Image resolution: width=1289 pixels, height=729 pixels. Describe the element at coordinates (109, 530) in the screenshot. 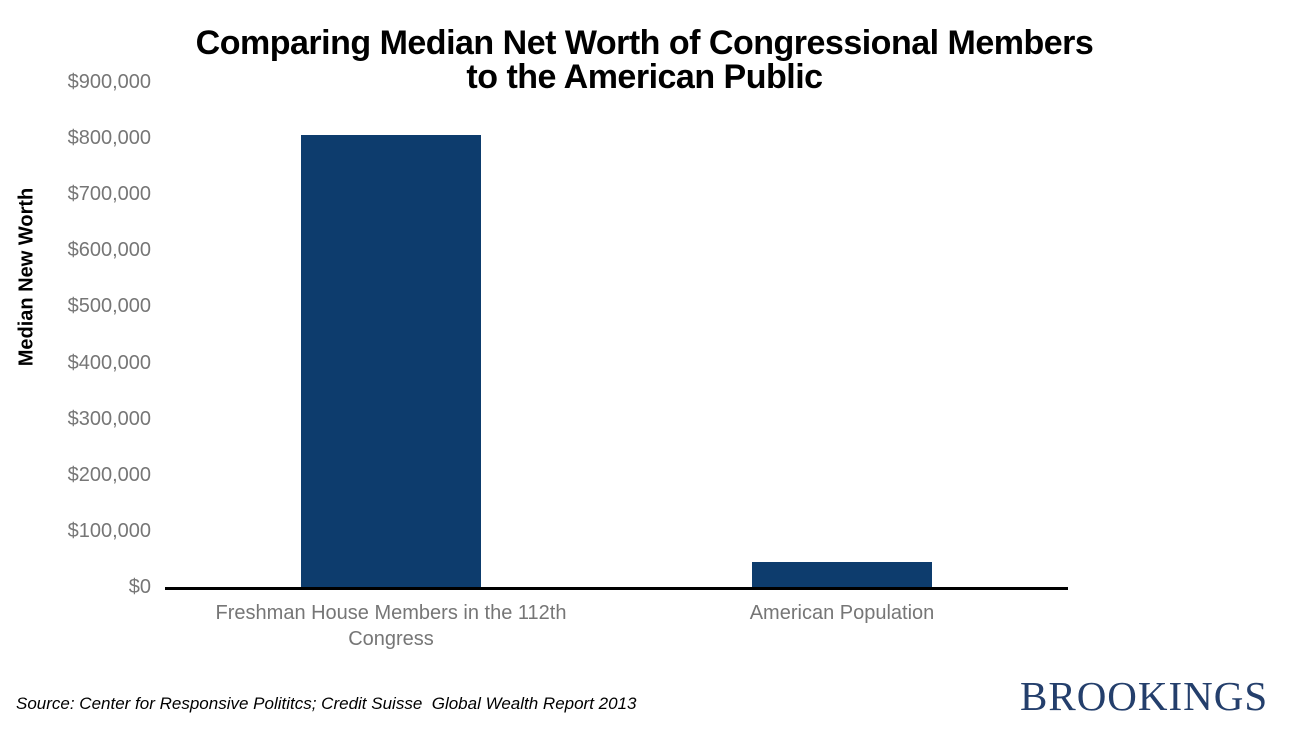

I see `y-tick-label: $100,000` at that location.